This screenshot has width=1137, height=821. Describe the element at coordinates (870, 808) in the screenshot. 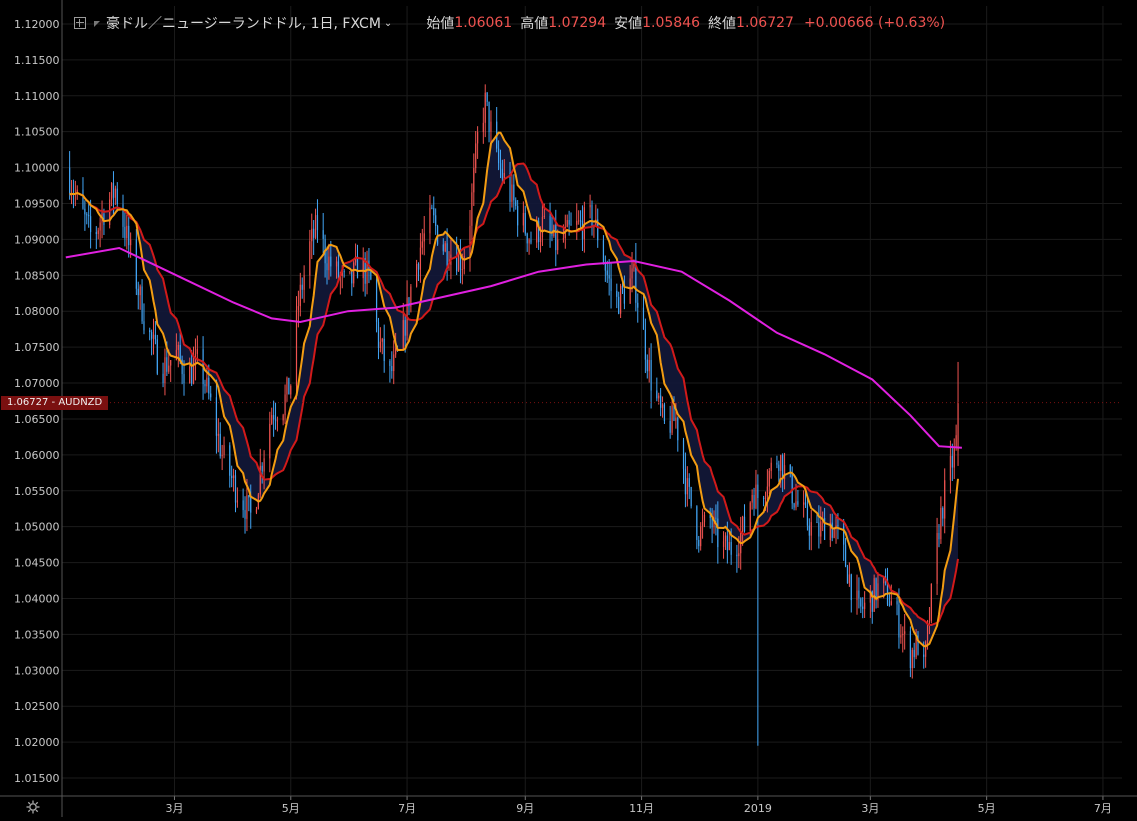

I see `x-tick-label: 3月` at that location.